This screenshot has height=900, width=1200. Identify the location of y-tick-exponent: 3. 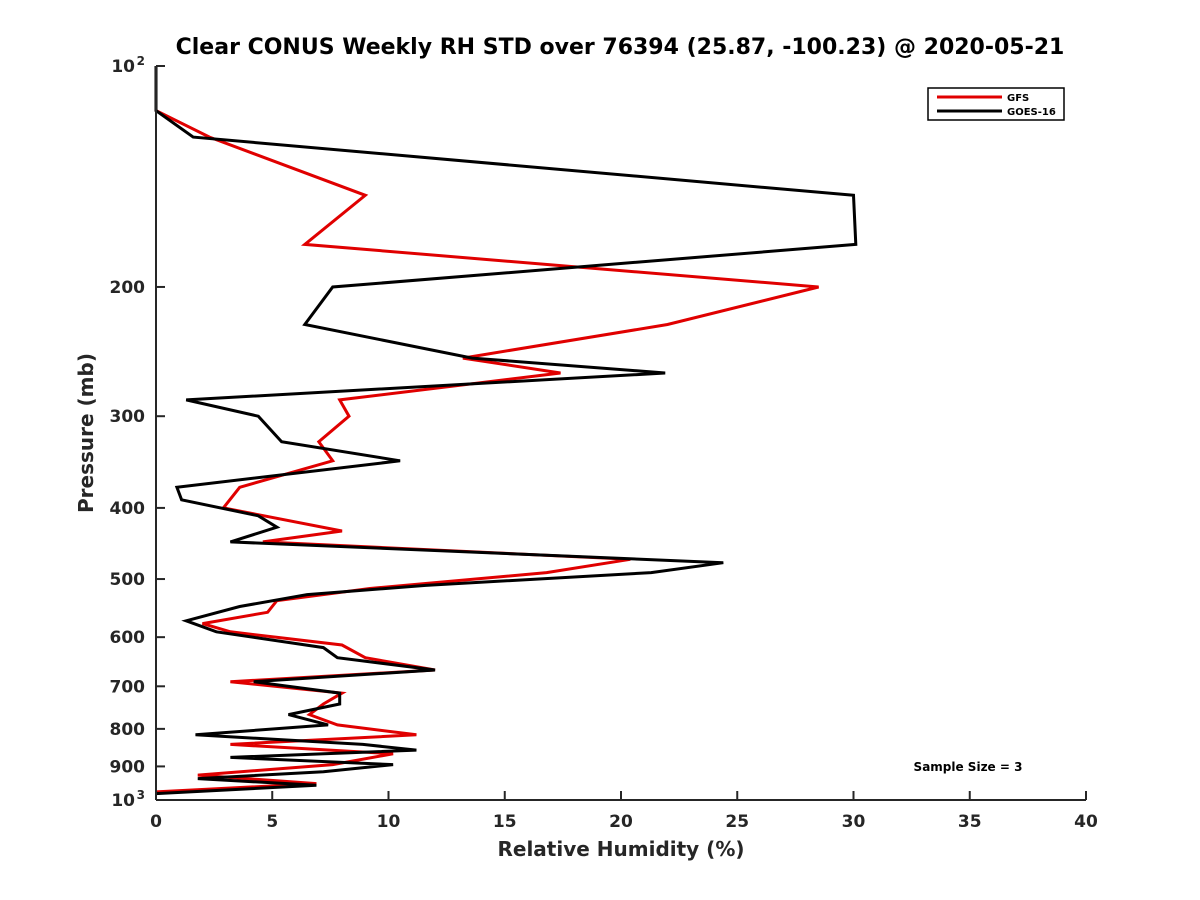
(141, 795).